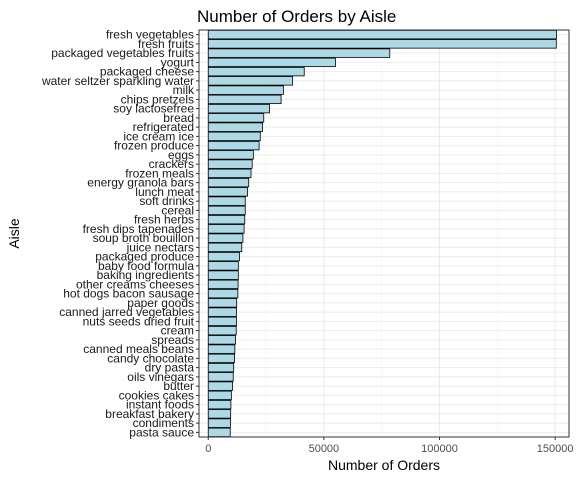 Image resolution: width=576 pixels, height=480 pixels. Describe the element at coordinates (161, 432) in the screenshot. I see `y-tick-label: pasta sauce` at that location.